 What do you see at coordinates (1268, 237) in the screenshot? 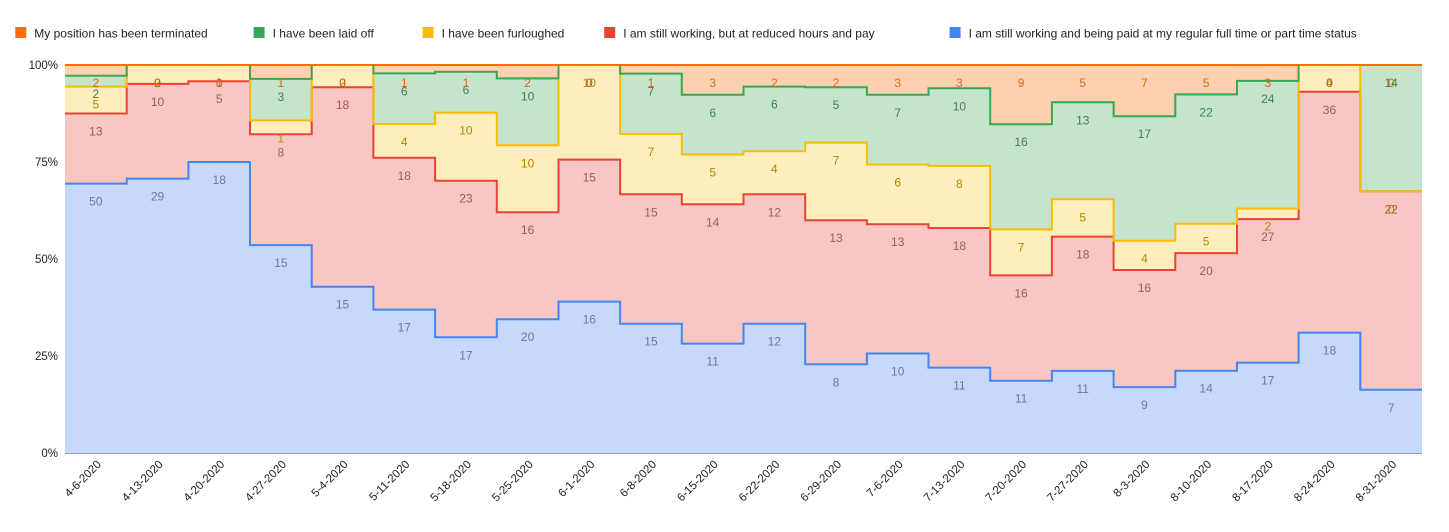
I see `data-label: 27` at bounding box center [1268, 237].